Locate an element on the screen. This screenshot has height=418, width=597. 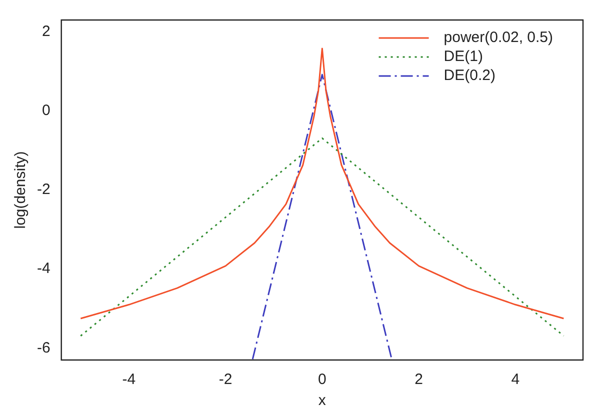
y-tick-label: -2 is located at coordinates (43, 189).